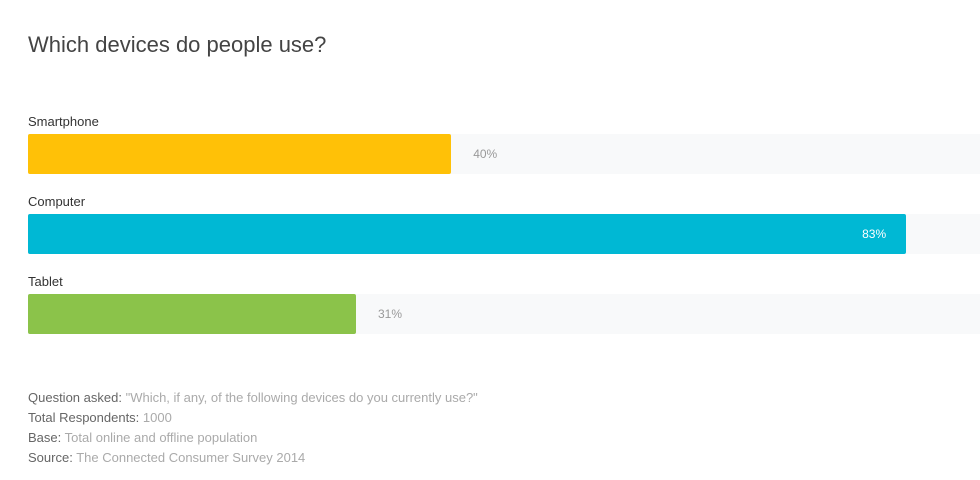 The image size is (980, 480). I want to click on note-label: Total Respondents:, so click(84, 417).